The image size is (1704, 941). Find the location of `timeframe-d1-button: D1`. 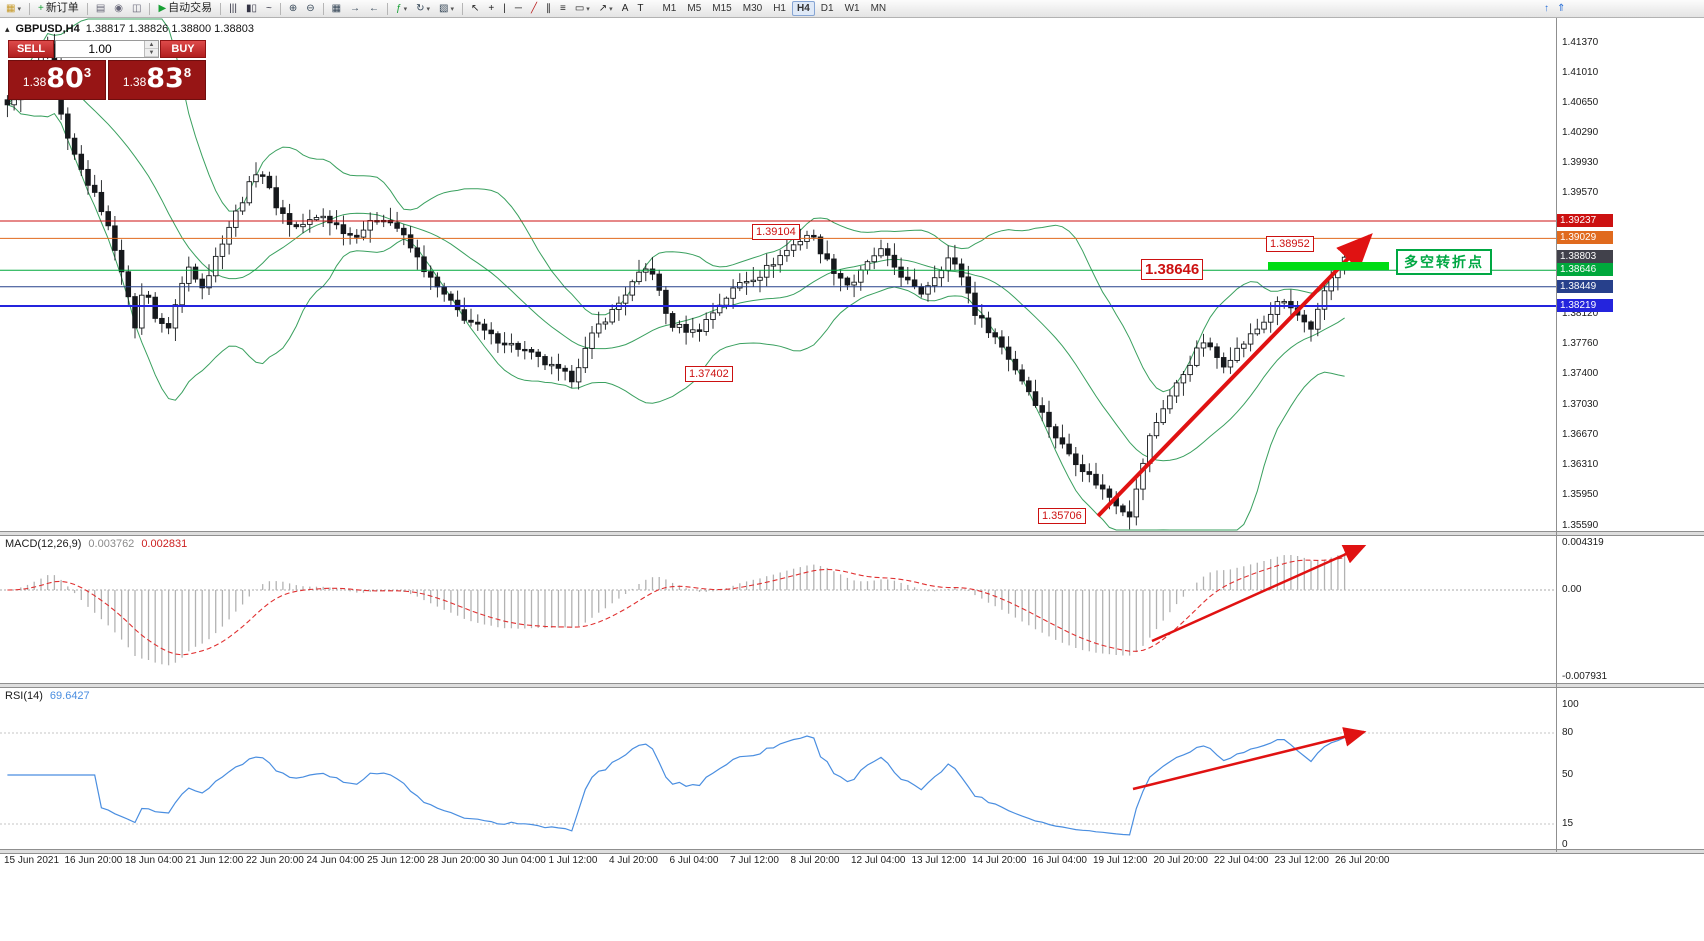

timeframe-d1-button: D1 is located at coordinates (827, 8).